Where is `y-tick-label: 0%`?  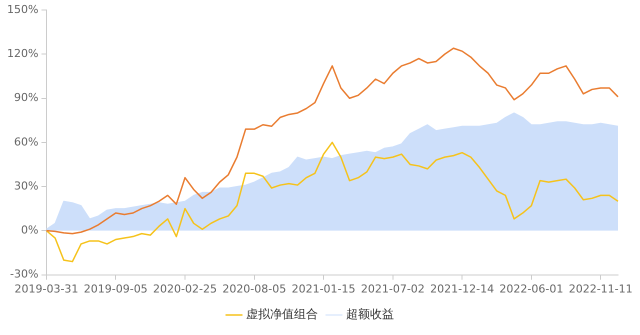
y-tick-label: 0% is located at coordinates (29, 230).